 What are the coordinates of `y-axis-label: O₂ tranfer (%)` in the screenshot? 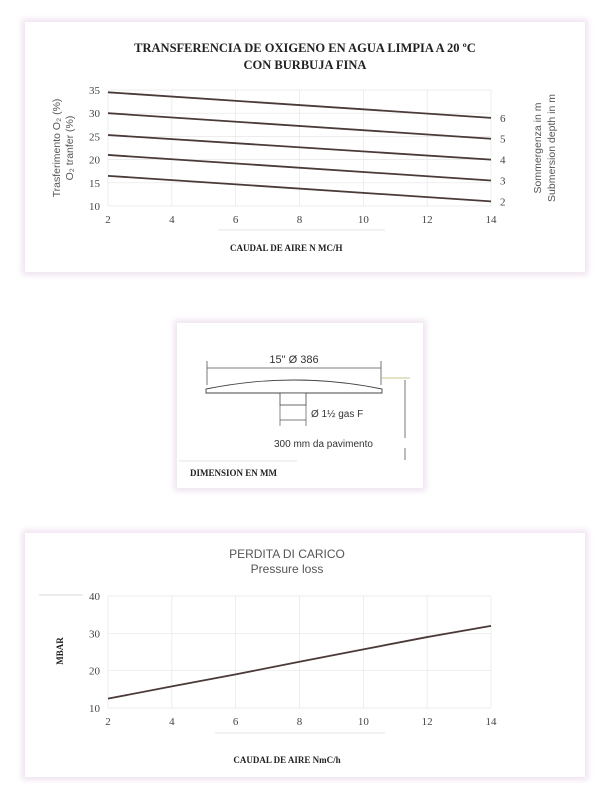 It's located at (70, 148).